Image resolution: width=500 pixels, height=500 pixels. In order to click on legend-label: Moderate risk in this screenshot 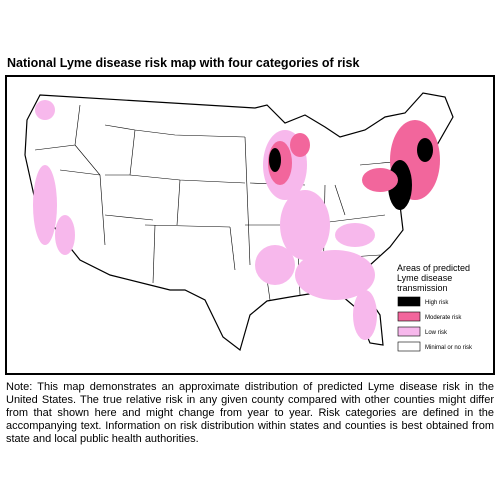, I will do `click(443, 318)`.